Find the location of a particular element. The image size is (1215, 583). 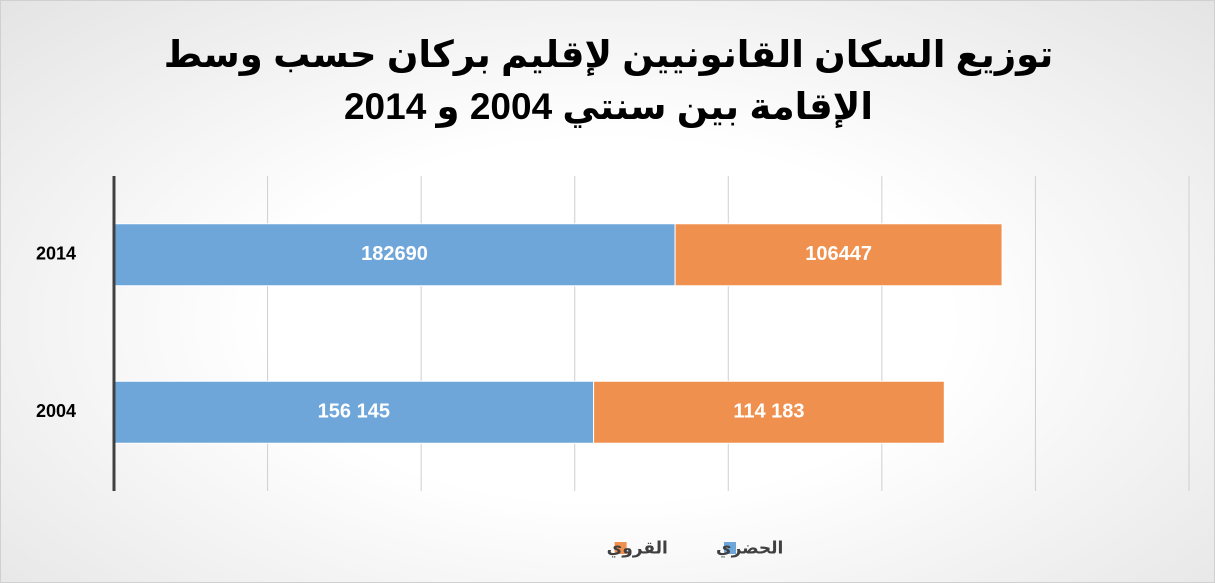

legend-label: الحضري is located at coordinates (749, 548).